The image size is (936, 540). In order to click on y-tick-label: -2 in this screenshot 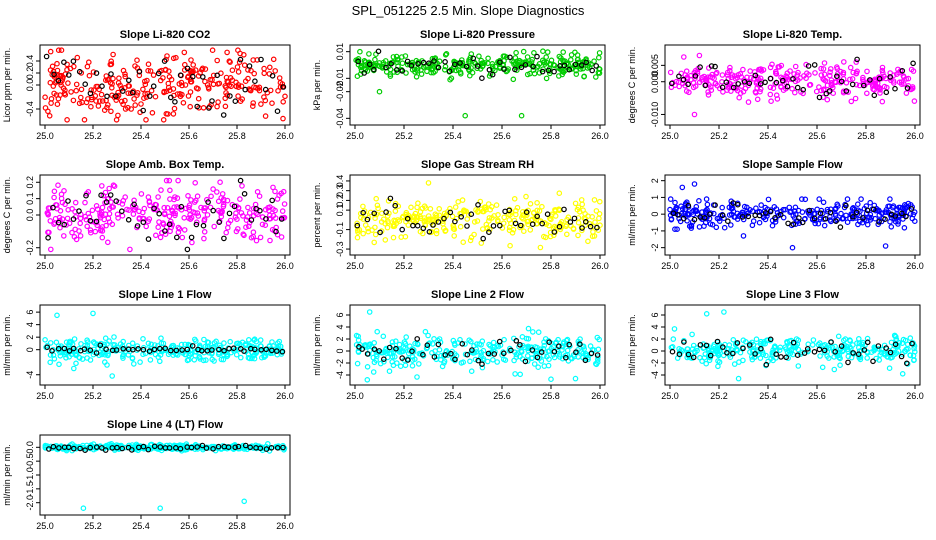, I will do `click(655, 248)`.